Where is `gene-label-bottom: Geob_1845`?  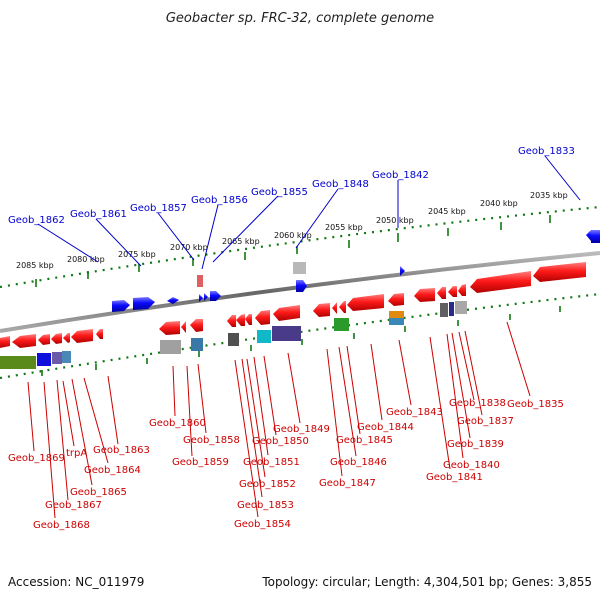
gene-label-bottom: Geob_1845 is located at coordinates (364, 440).